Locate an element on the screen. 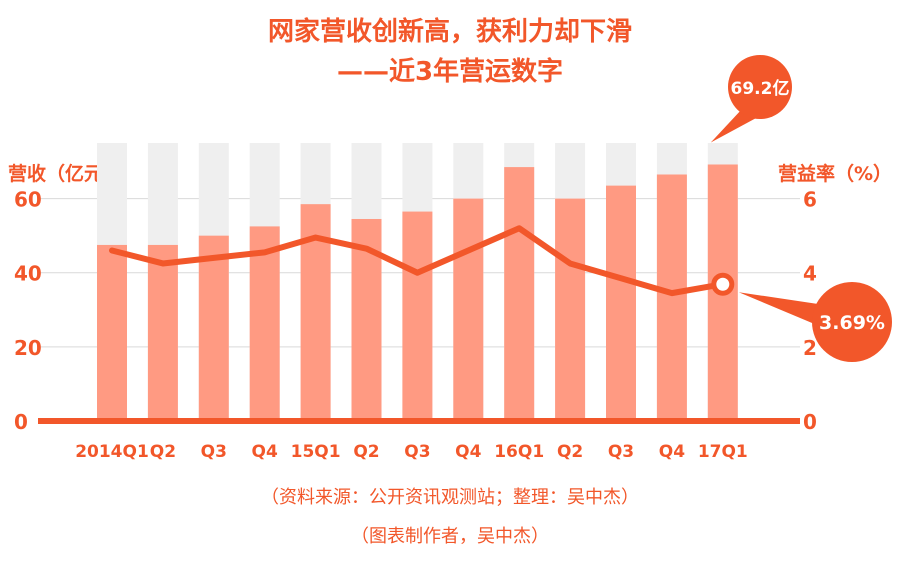 The height and width of the screenshot is (566, 900). margin-callout-bubble is located at coordinates (852, 322).